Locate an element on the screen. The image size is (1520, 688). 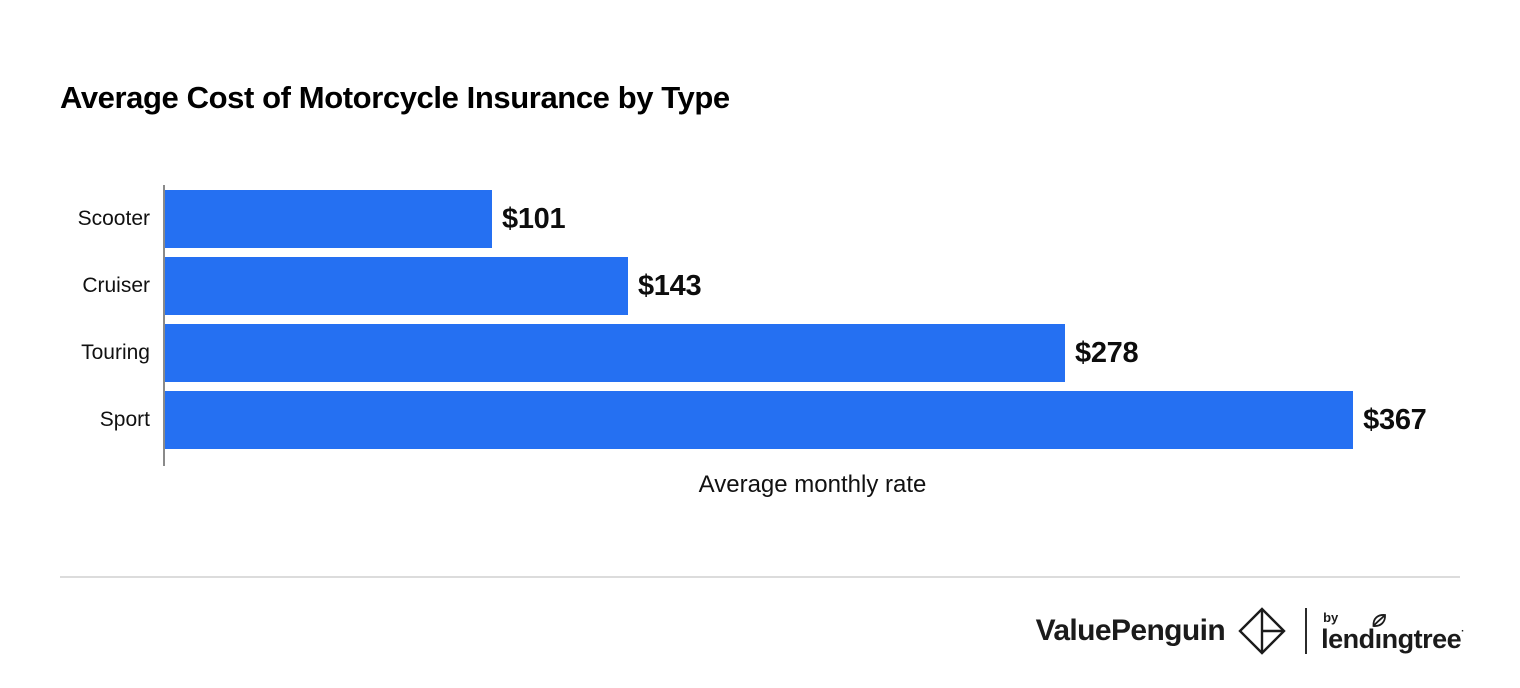
lendingtree-wordmark-part1: lend is located at coordinates (1348, 639).